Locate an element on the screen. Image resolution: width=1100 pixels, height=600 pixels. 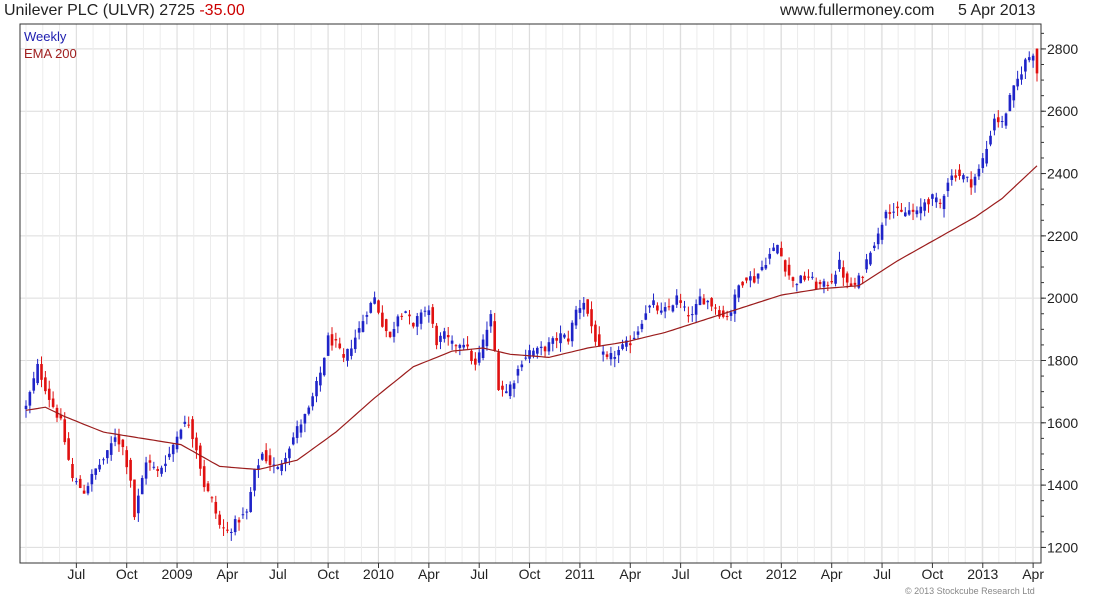
x-tick-label: Oct is located at coordinates (731, 574).